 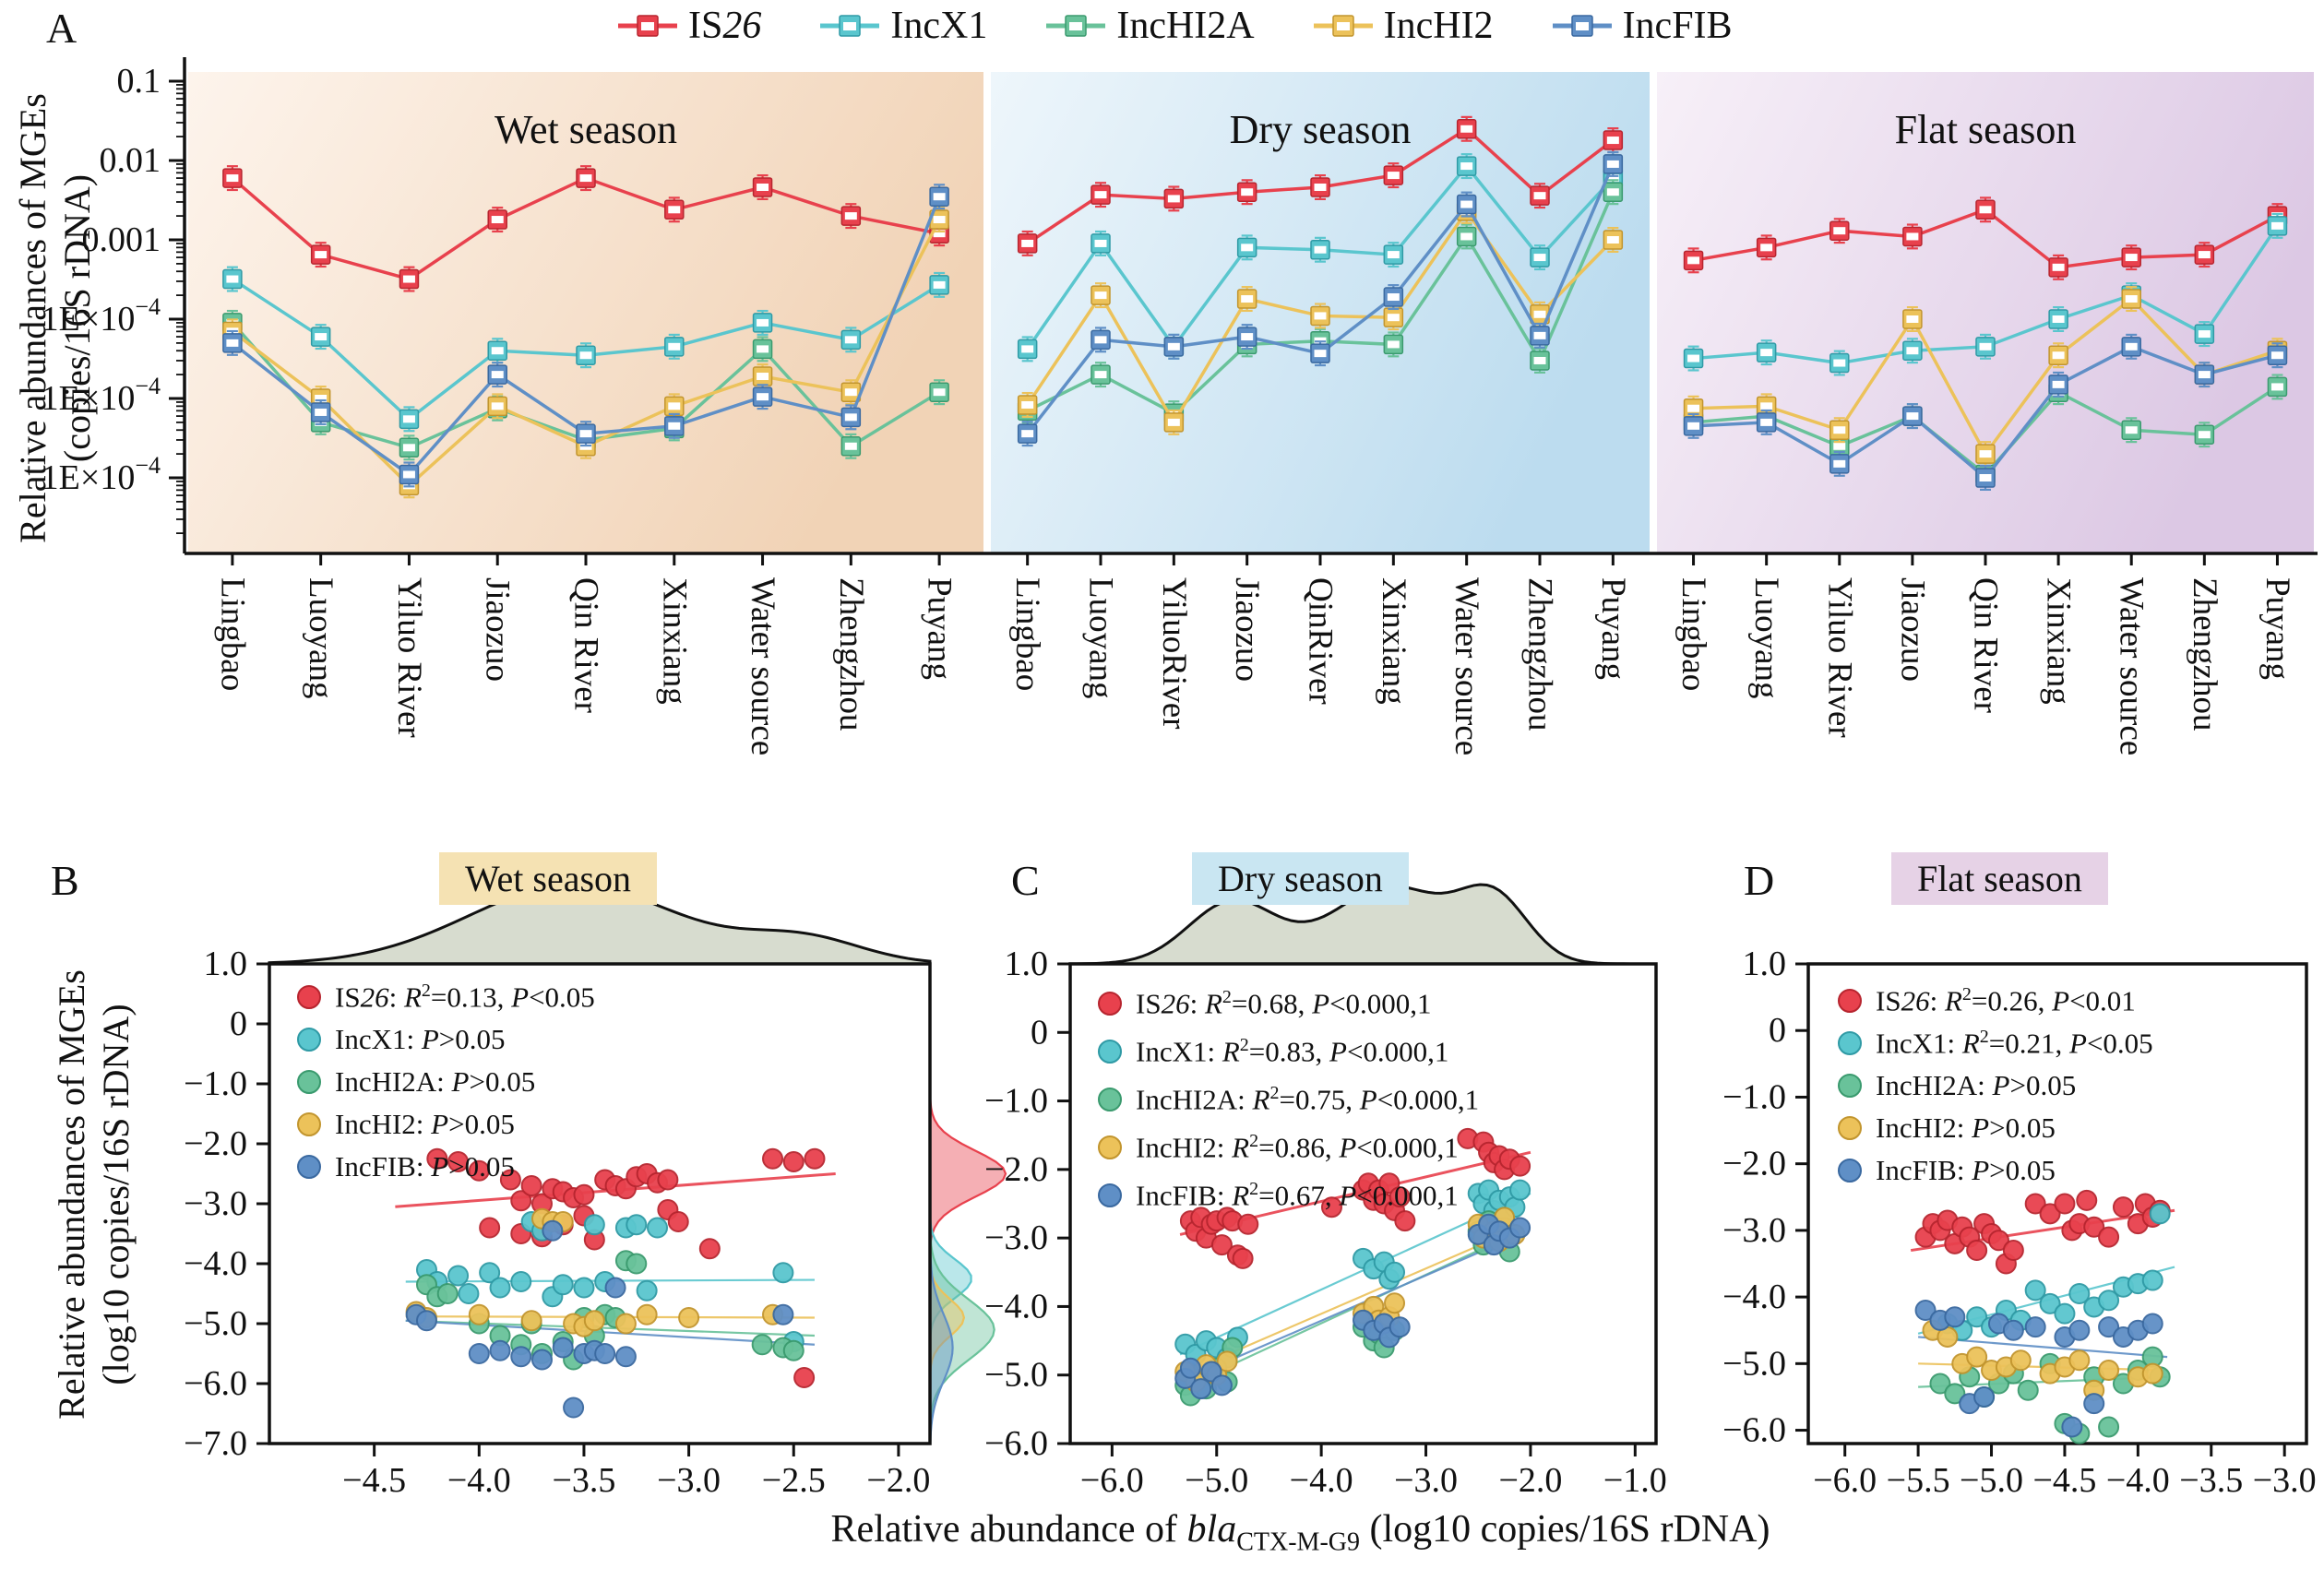 I want to click on legend-item-IncFIB: IncFIB, so click(x=1642, y=26).